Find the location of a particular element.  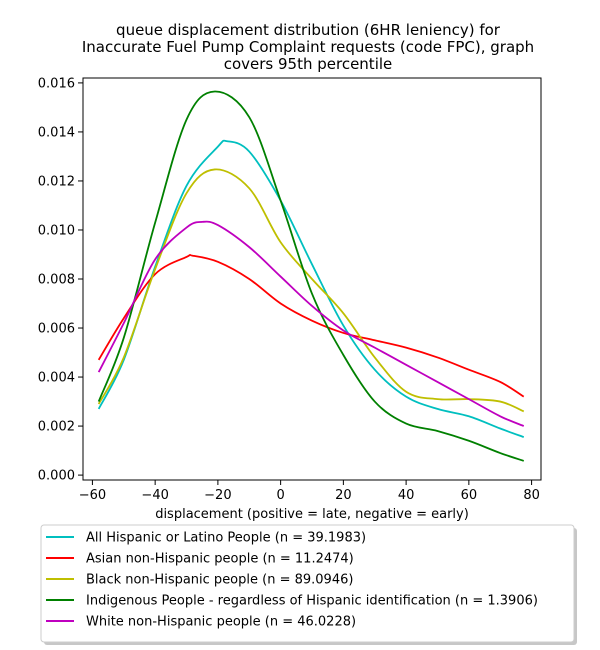

y-tick-label: 0.006 is located at coordinates (56, 329).